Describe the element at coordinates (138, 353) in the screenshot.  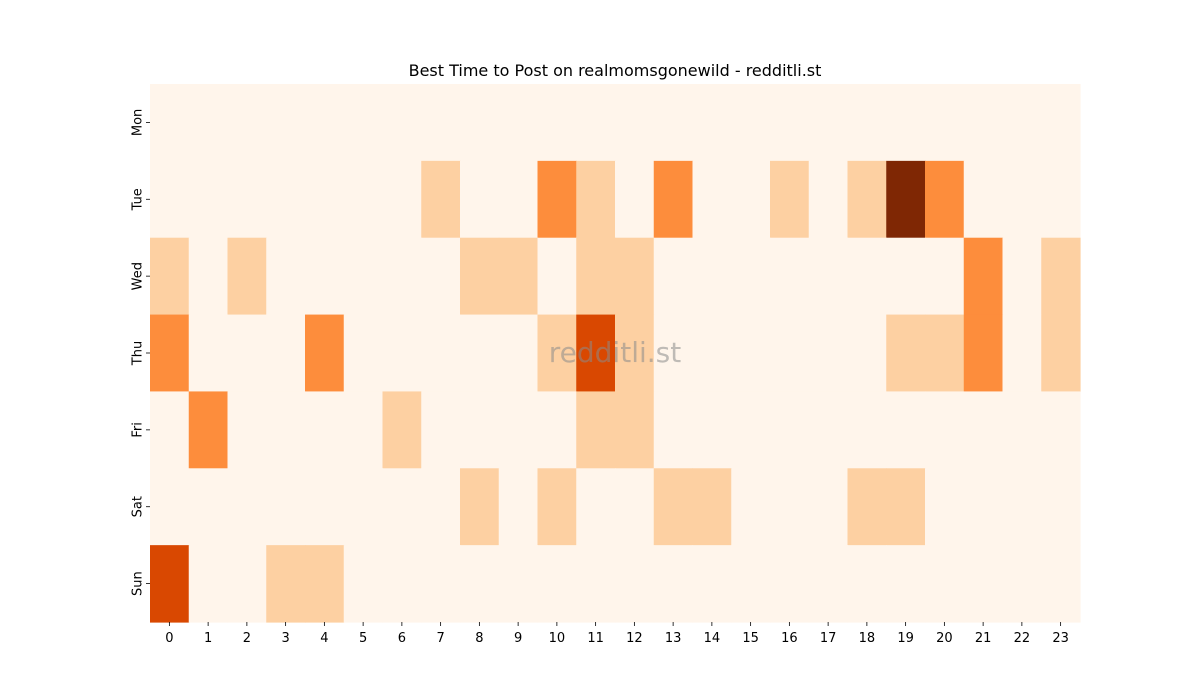
I see `y-tick-label: Thu` at that location.